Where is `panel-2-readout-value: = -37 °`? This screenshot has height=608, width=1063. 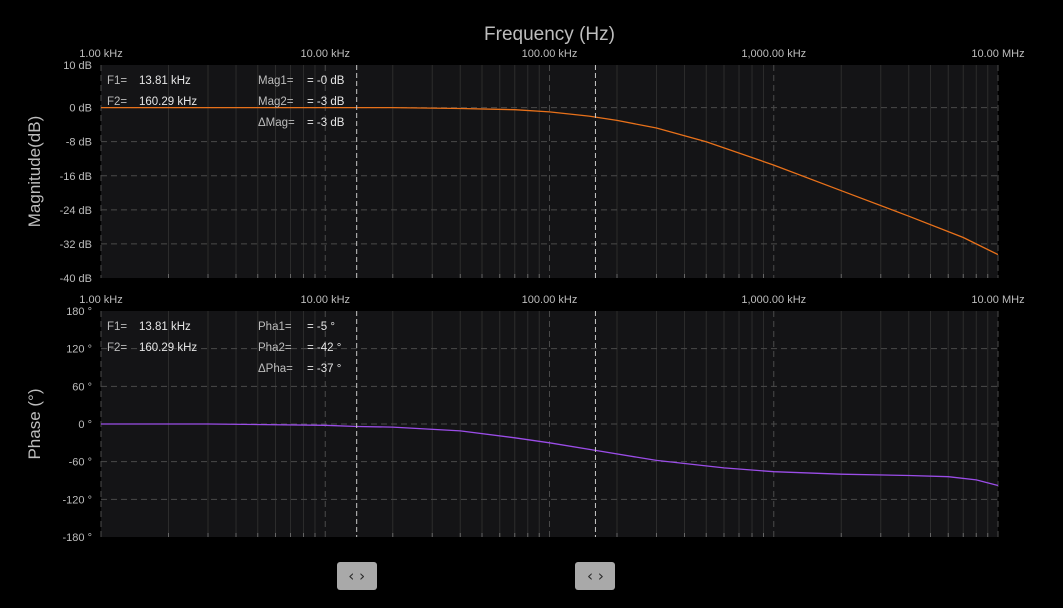 panel-2-readout-value: = -37 ° is located at coordinates (324, 369).